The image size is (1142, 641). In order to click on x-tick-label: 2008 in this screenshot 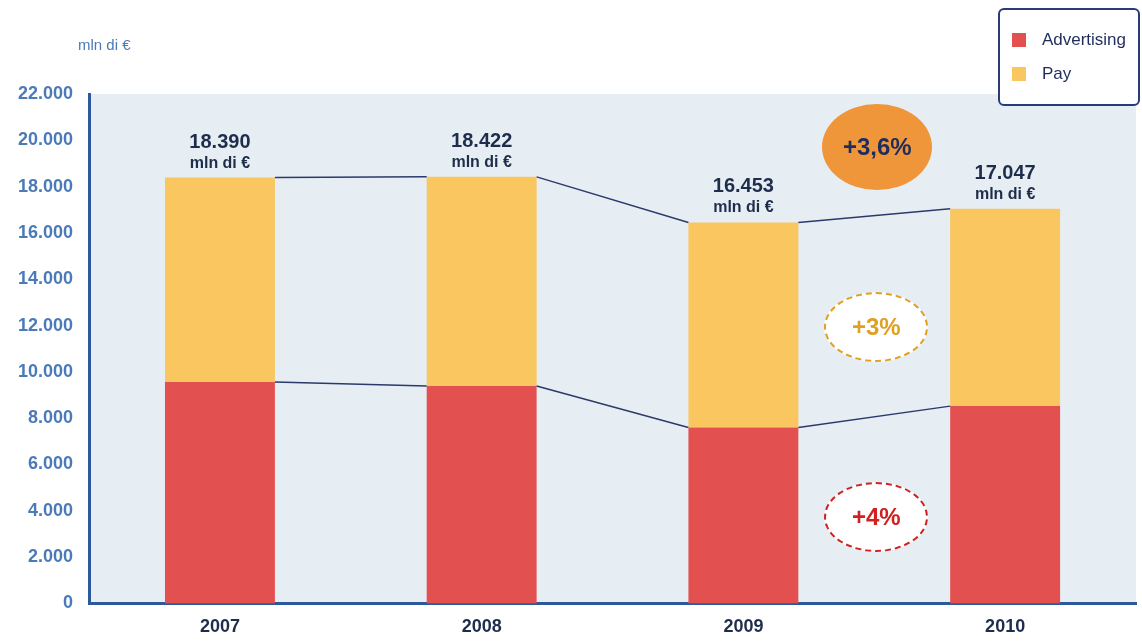, I will do `click(481, 626)`.